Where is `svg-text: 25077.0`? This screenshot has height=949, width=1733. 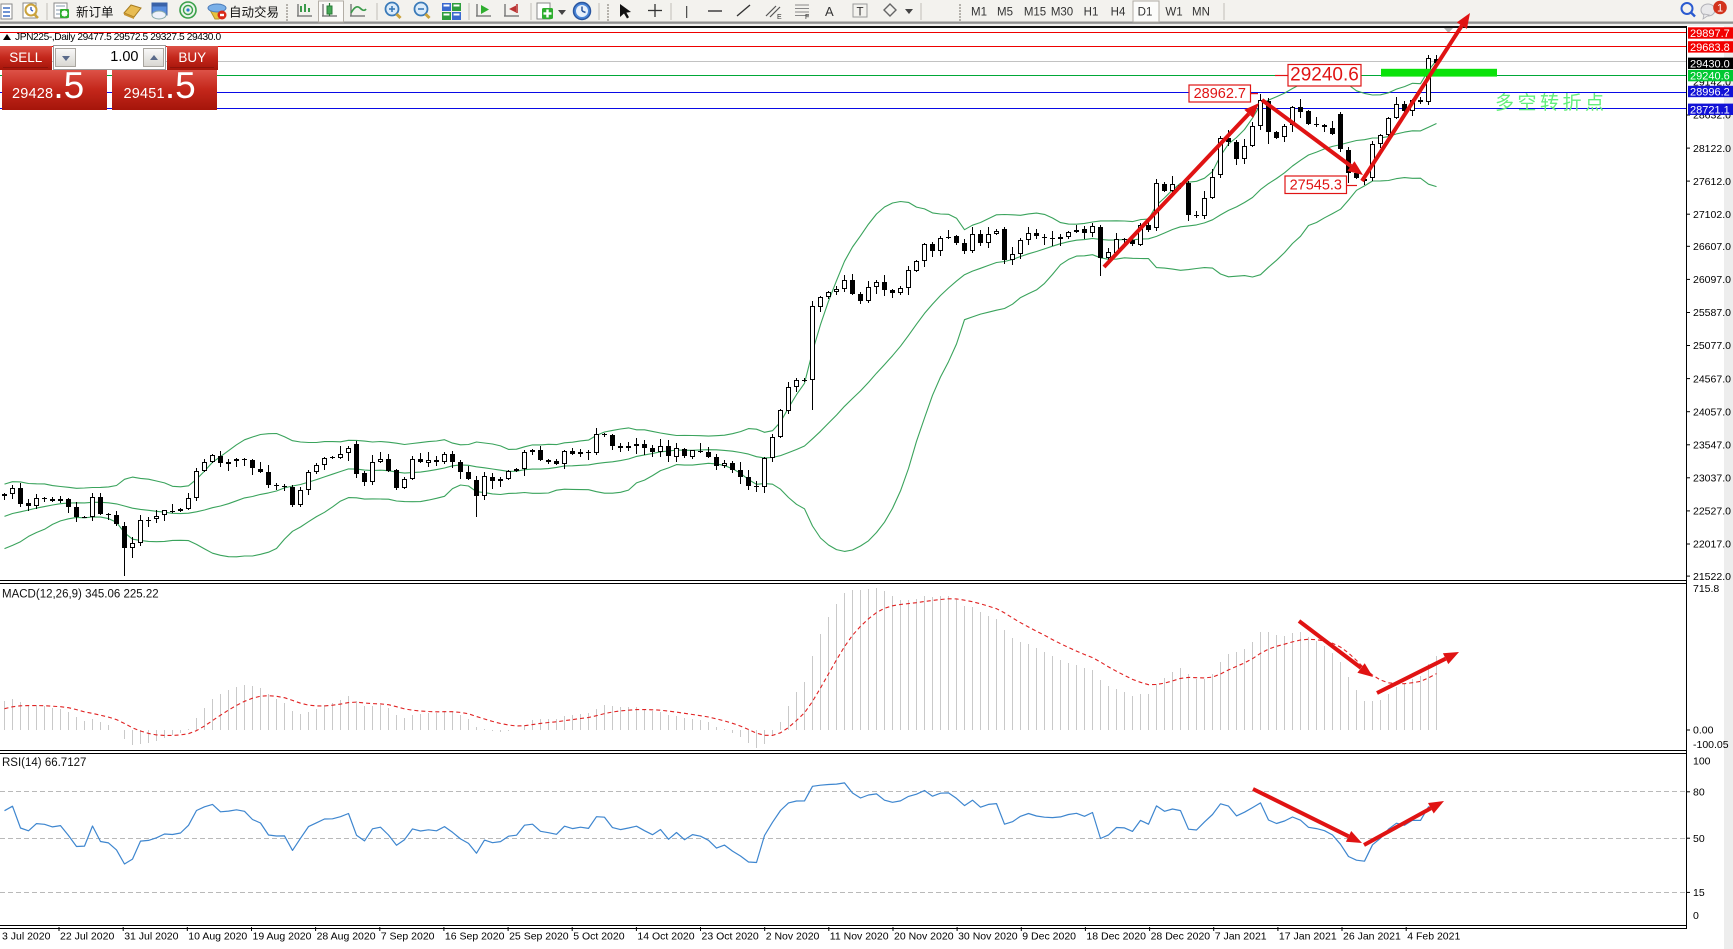
svg-text: 25077.0 is located at coordinates (1712, 346).